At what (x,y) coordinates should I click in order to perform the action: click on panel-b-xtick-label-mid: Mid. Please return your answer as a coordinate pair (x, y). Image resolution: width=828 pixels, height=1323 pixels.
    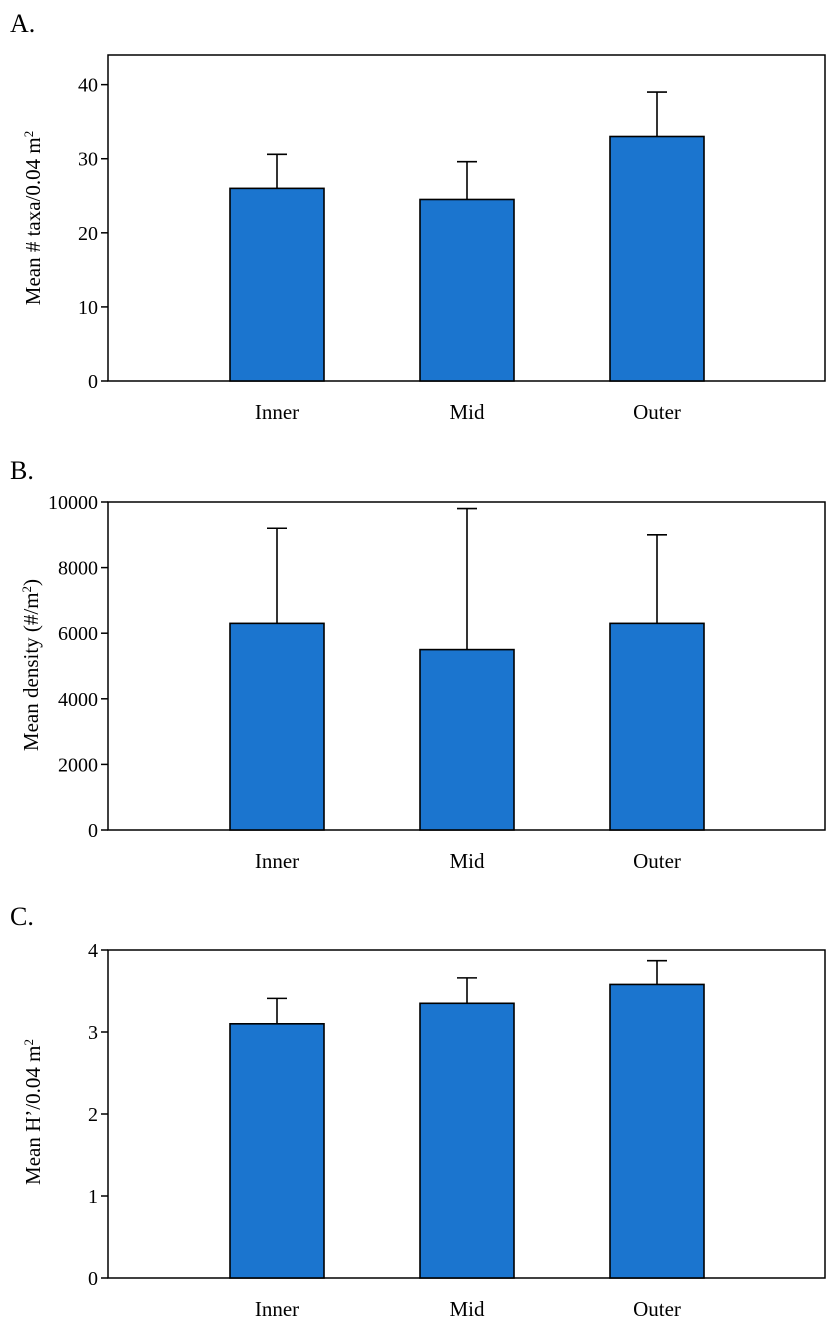
    Looking at the image, I should click on (467, 861).